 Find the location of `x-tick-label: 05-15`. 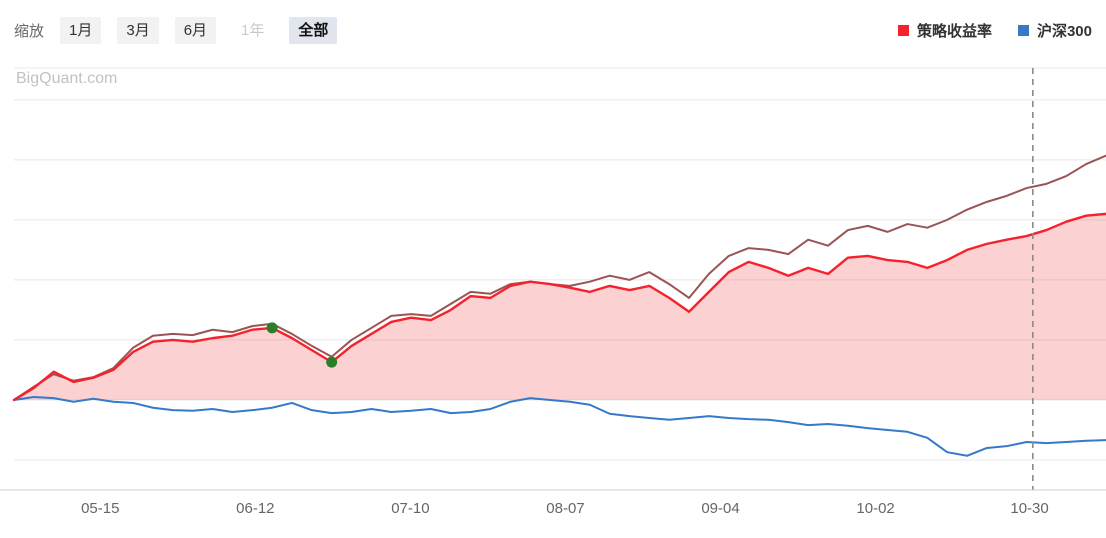

x-tick-label: 05-15 is located at coordinates (100, 508).